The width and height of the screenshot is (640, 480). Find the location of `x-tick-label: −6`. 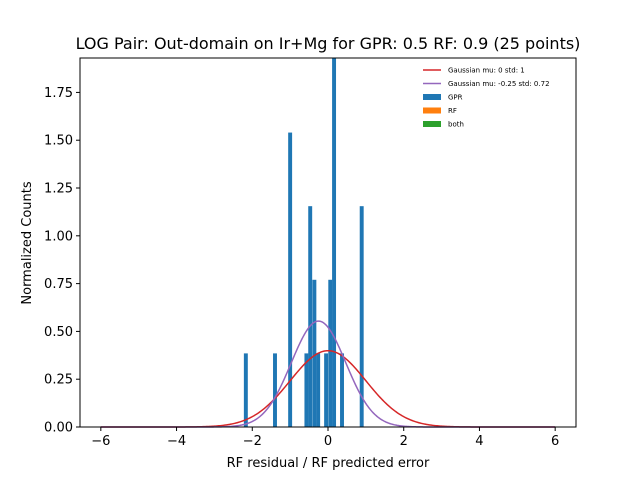

x-tick-label: −6 is located at coordinates (100, 441).